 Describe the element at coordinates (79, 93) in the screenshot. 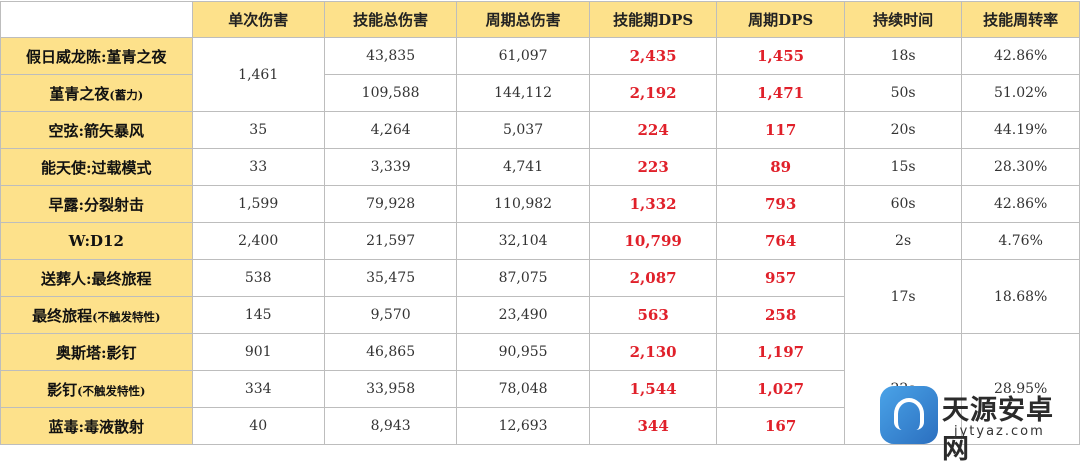

I see `row-name-main: 堇青之夜` at that location.